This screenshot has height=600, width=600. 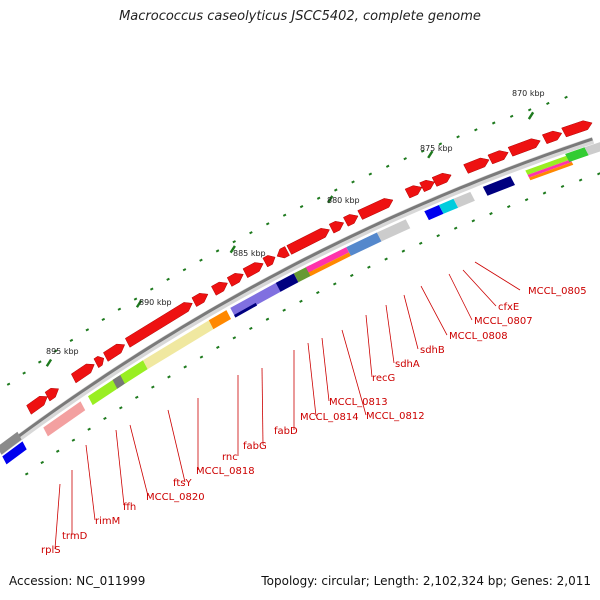 I want to click on gene-label: MCCL_0807, so click(x=503, y=321).